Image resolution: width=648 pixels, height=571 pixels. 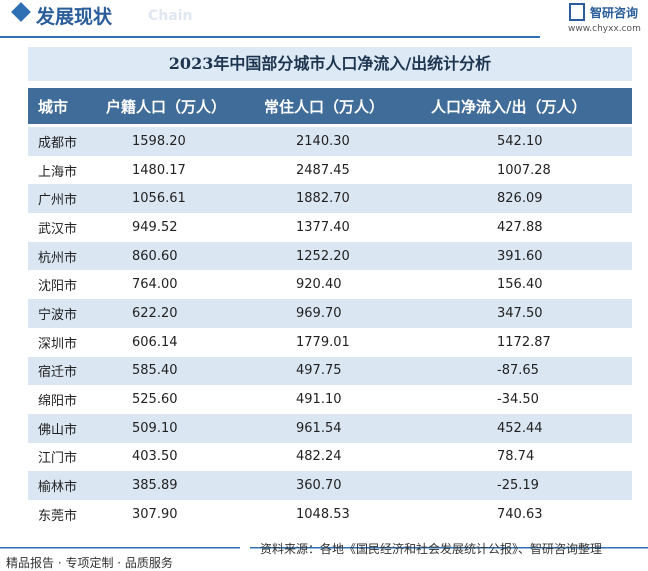 What do you see at coordinates (58, 229) in the screenshot?
I see `cell: 武汉市` at bounding box center [58, 229].